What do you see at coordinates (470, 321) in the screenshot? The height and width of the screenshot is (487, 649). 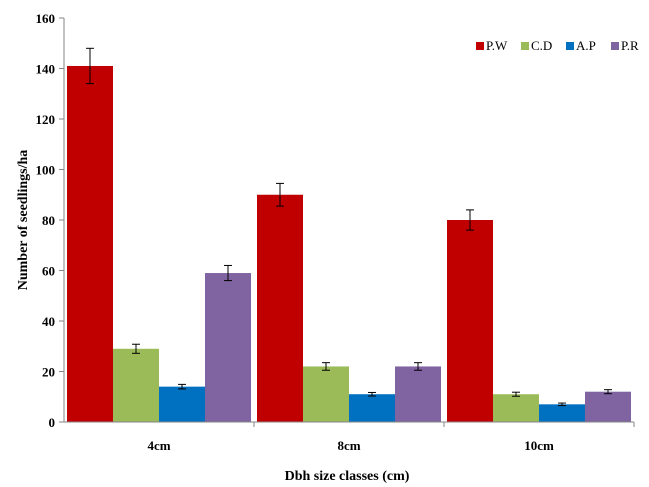 I see `bar-pw-10cm` at bounding box center [470, 321].